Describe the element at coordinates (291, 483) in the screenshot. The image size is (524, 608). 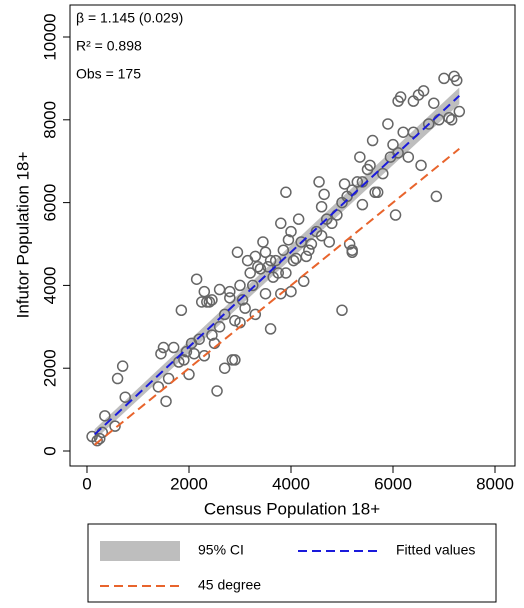
I see `x-tick-label: 4000` at that location.